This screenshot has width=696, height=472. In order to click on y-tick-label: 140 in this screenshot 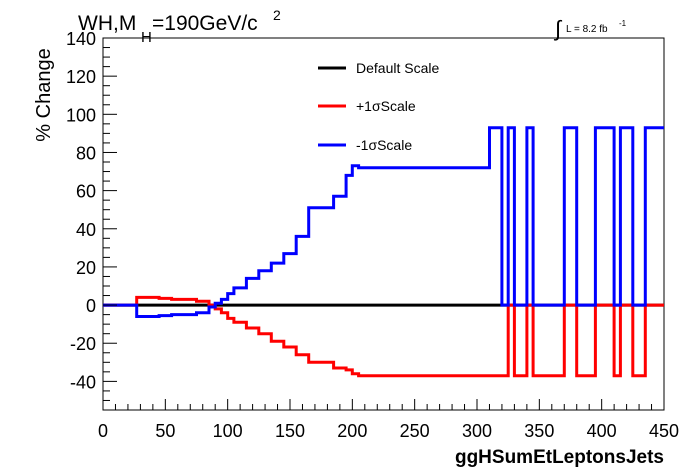, I will do `click(81, 39)`.